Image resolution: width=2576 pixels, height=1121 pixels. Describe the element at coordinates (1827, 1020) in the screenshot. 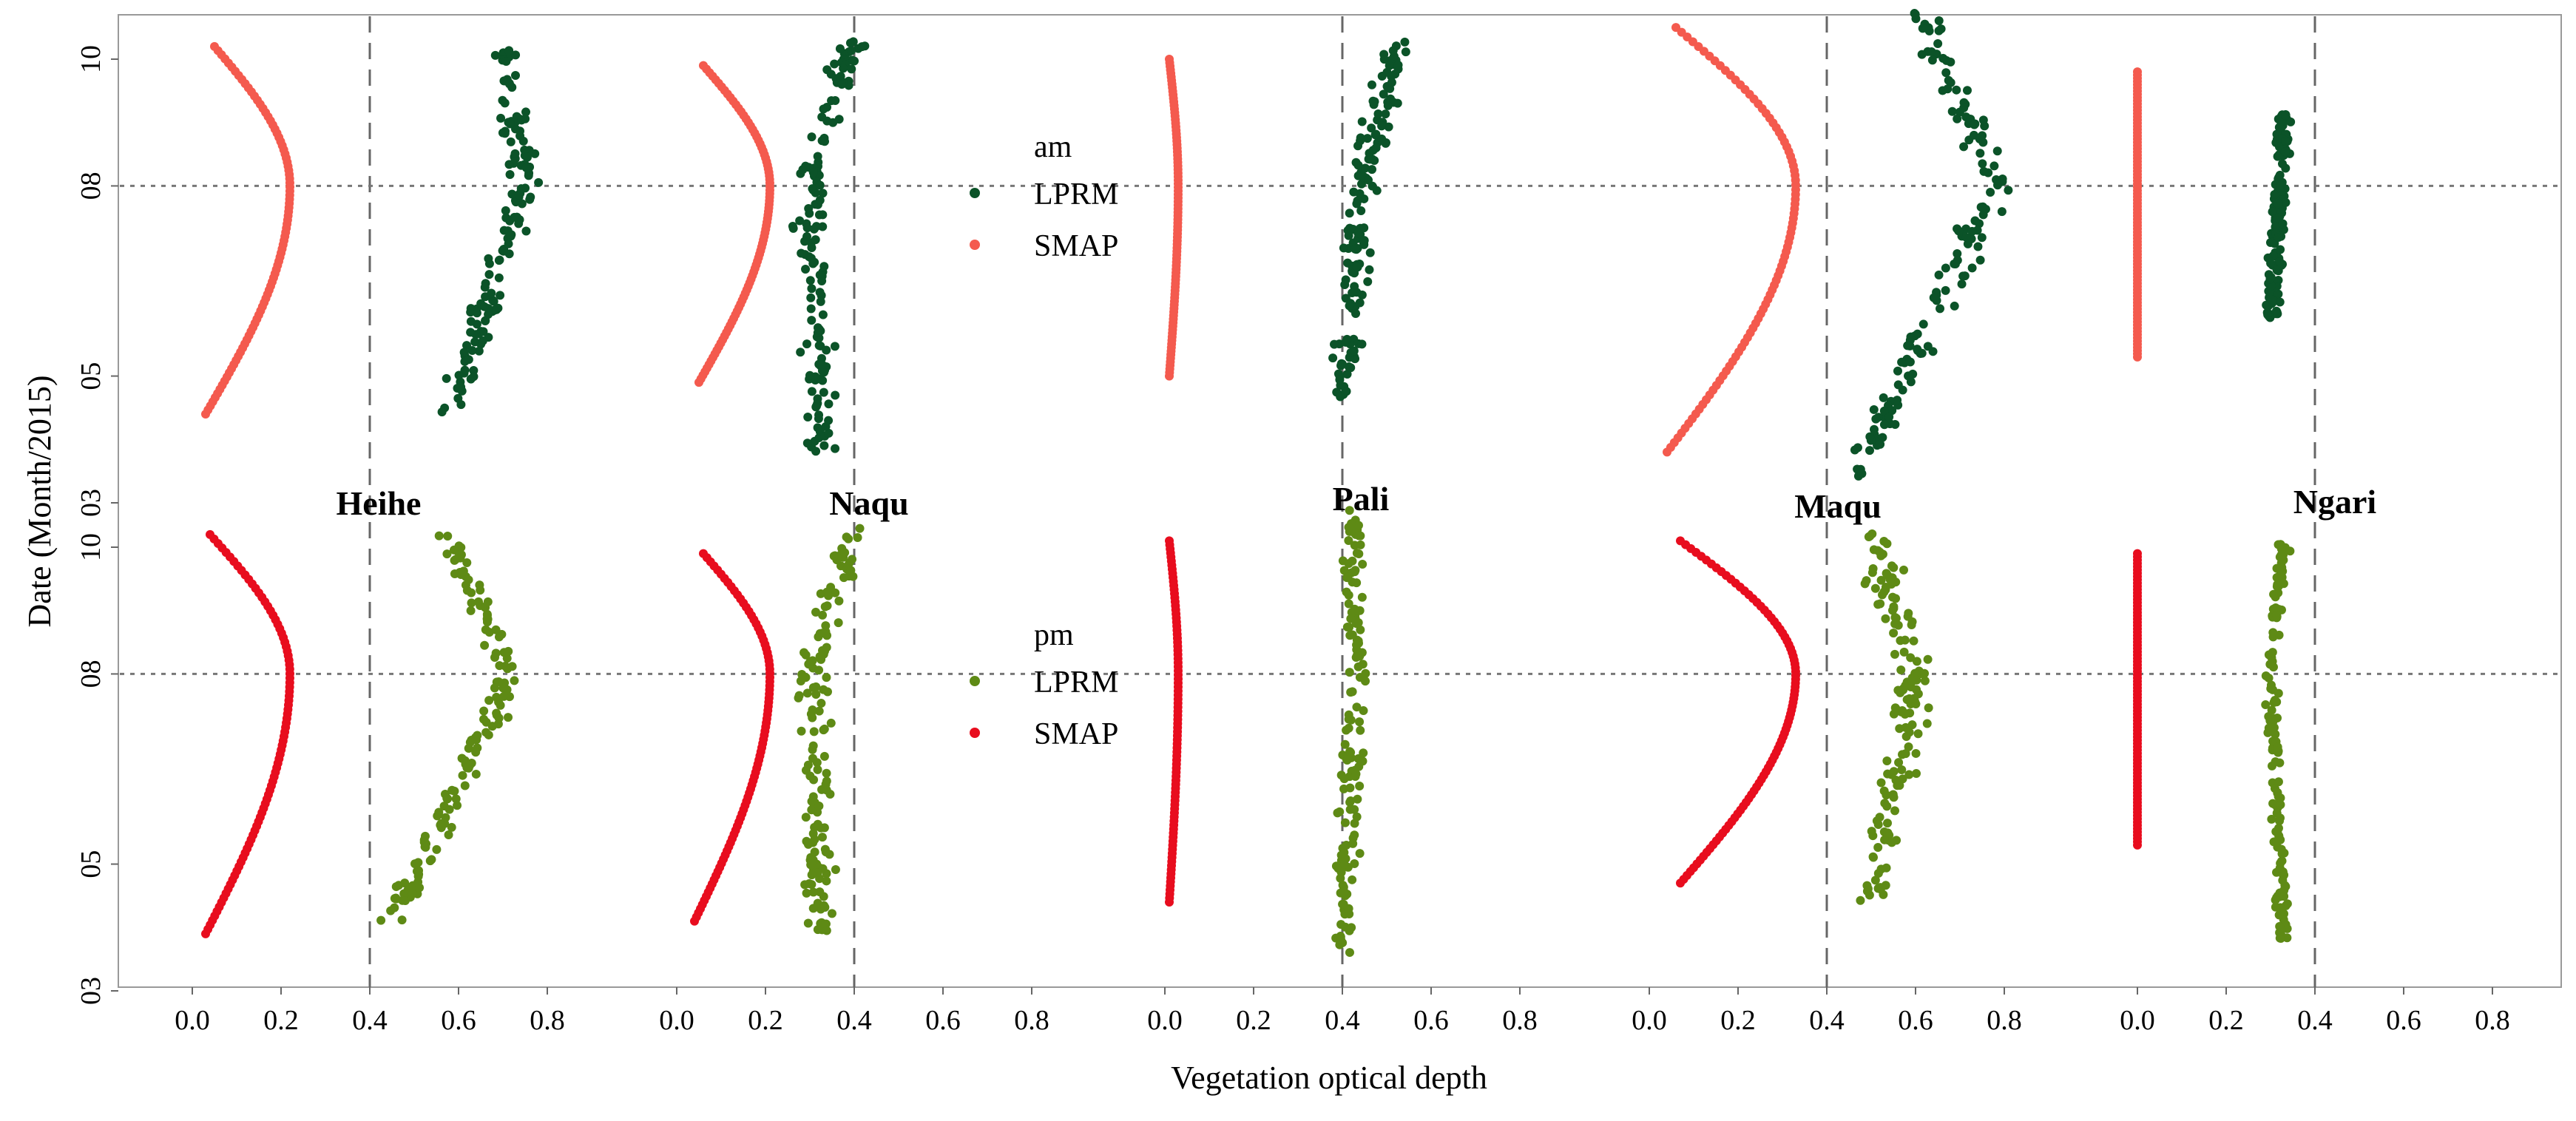

I see `x-tick-label: 0.4` at that location.